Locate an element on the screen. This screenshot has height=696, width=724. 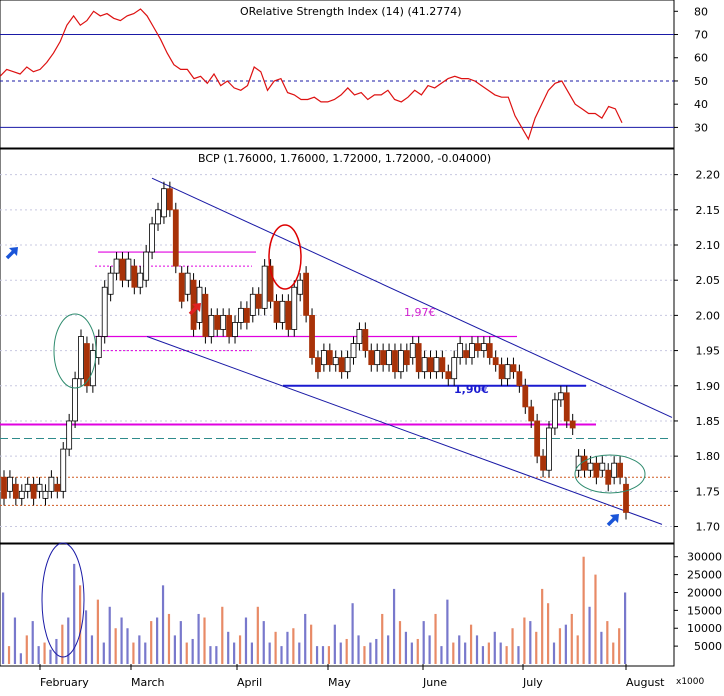
highlight-ellipse-april is located at coordinates (285, 257).